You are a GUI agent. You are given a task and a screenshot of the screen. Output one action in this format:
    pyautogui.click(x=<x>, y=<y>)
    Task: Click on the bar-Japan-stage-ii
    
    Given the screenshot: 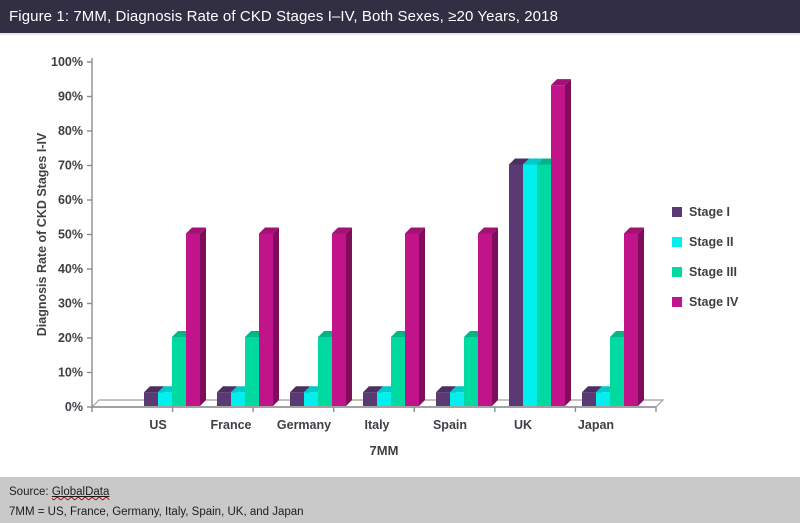 What is the action you would take?
    pyautogui.click(x=603, y=399)
    